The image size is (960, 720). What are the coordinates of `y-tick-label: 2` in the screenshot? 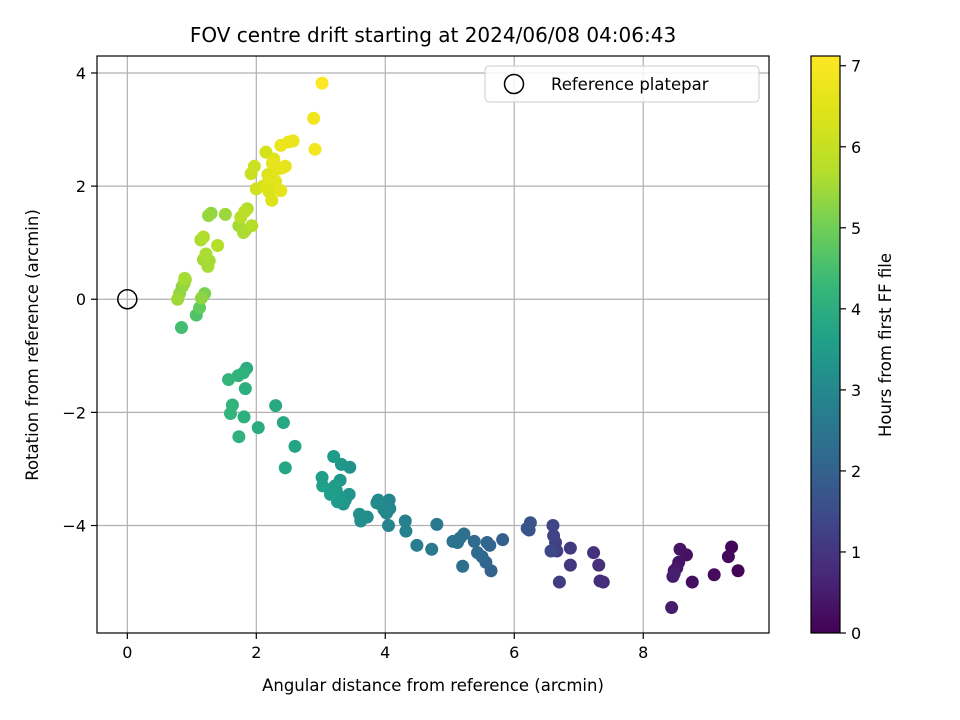 It's located at (81, 186).